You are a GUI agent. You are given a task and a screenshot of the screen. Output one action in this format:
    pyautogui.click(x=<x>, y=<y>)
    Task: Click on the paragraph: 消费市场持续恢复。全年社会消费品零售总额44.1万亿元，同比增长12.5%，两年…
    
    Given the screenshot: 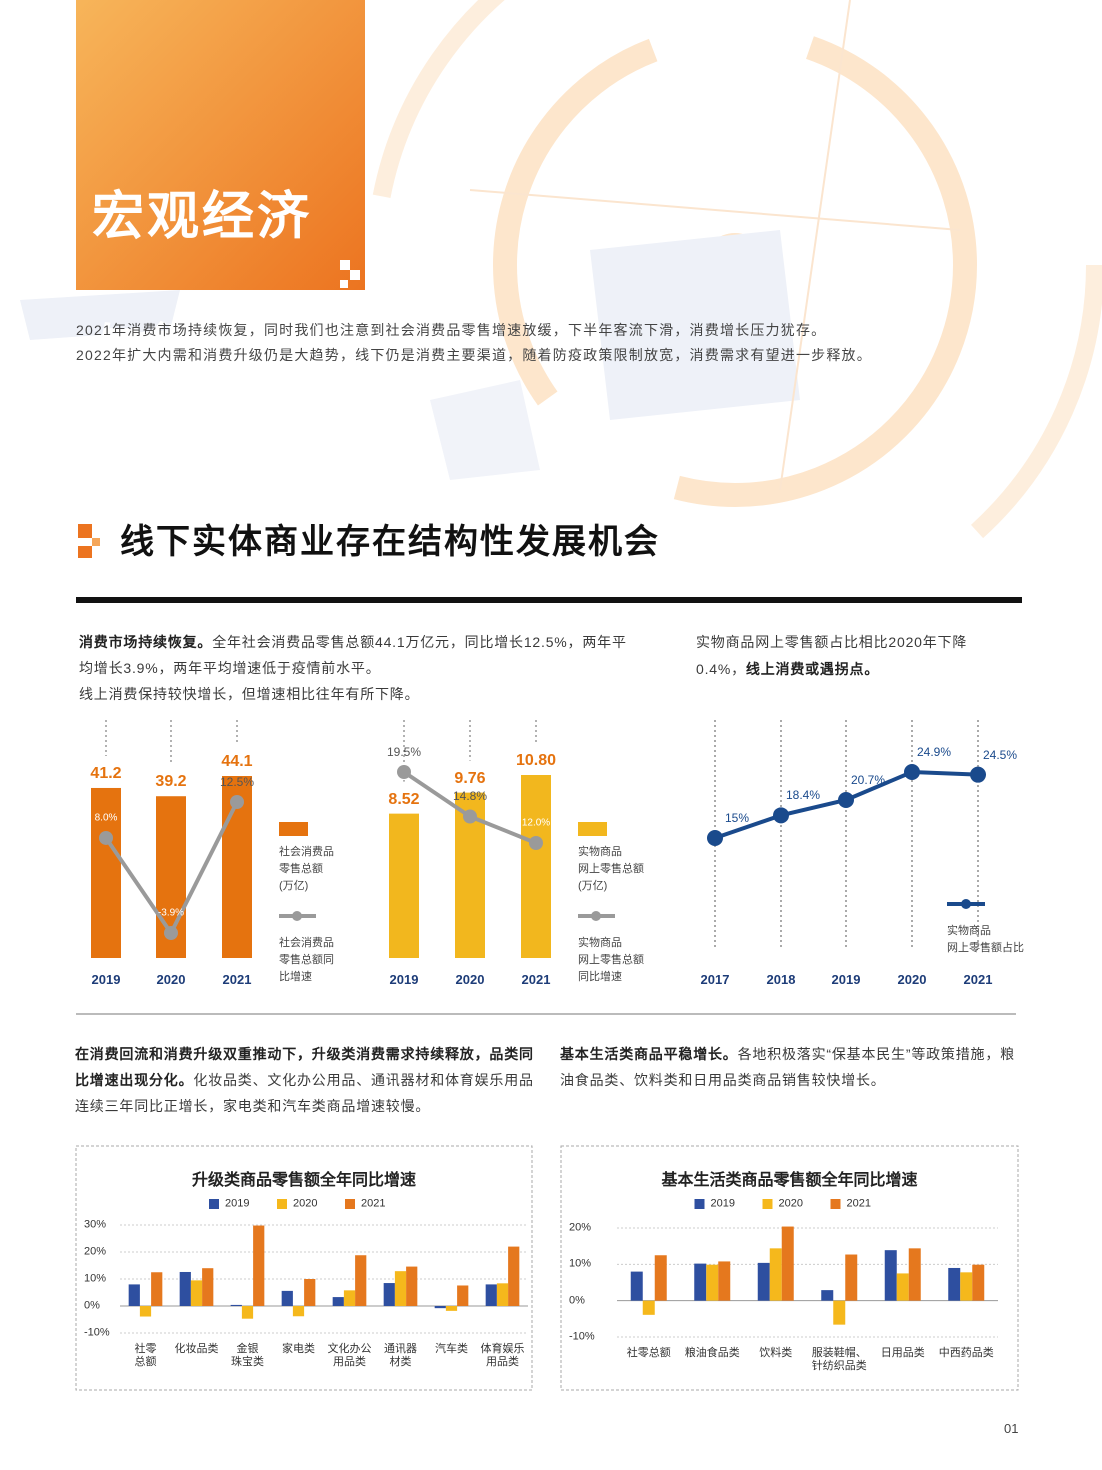 What is the action you would take?
    pyautogui.click(x=359, y=655)
    